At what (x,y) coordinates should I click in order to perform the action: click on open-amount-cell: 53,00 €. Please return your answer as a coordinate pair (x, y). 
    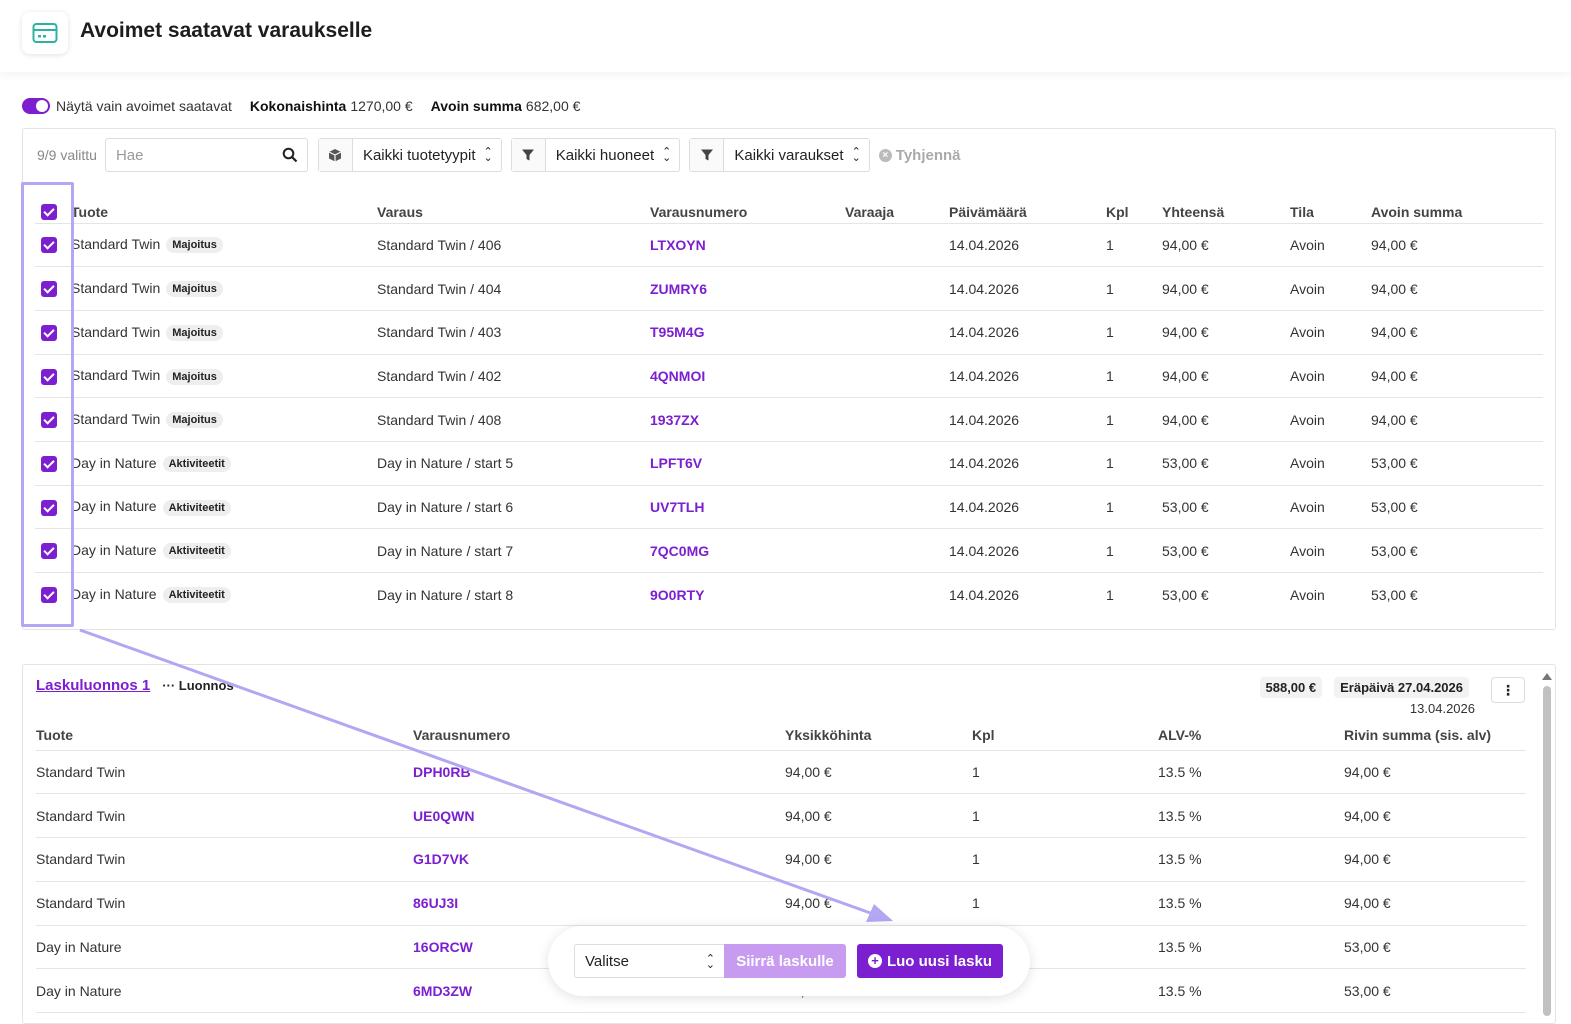
    Looking at the image, I should click on (1457, 463).